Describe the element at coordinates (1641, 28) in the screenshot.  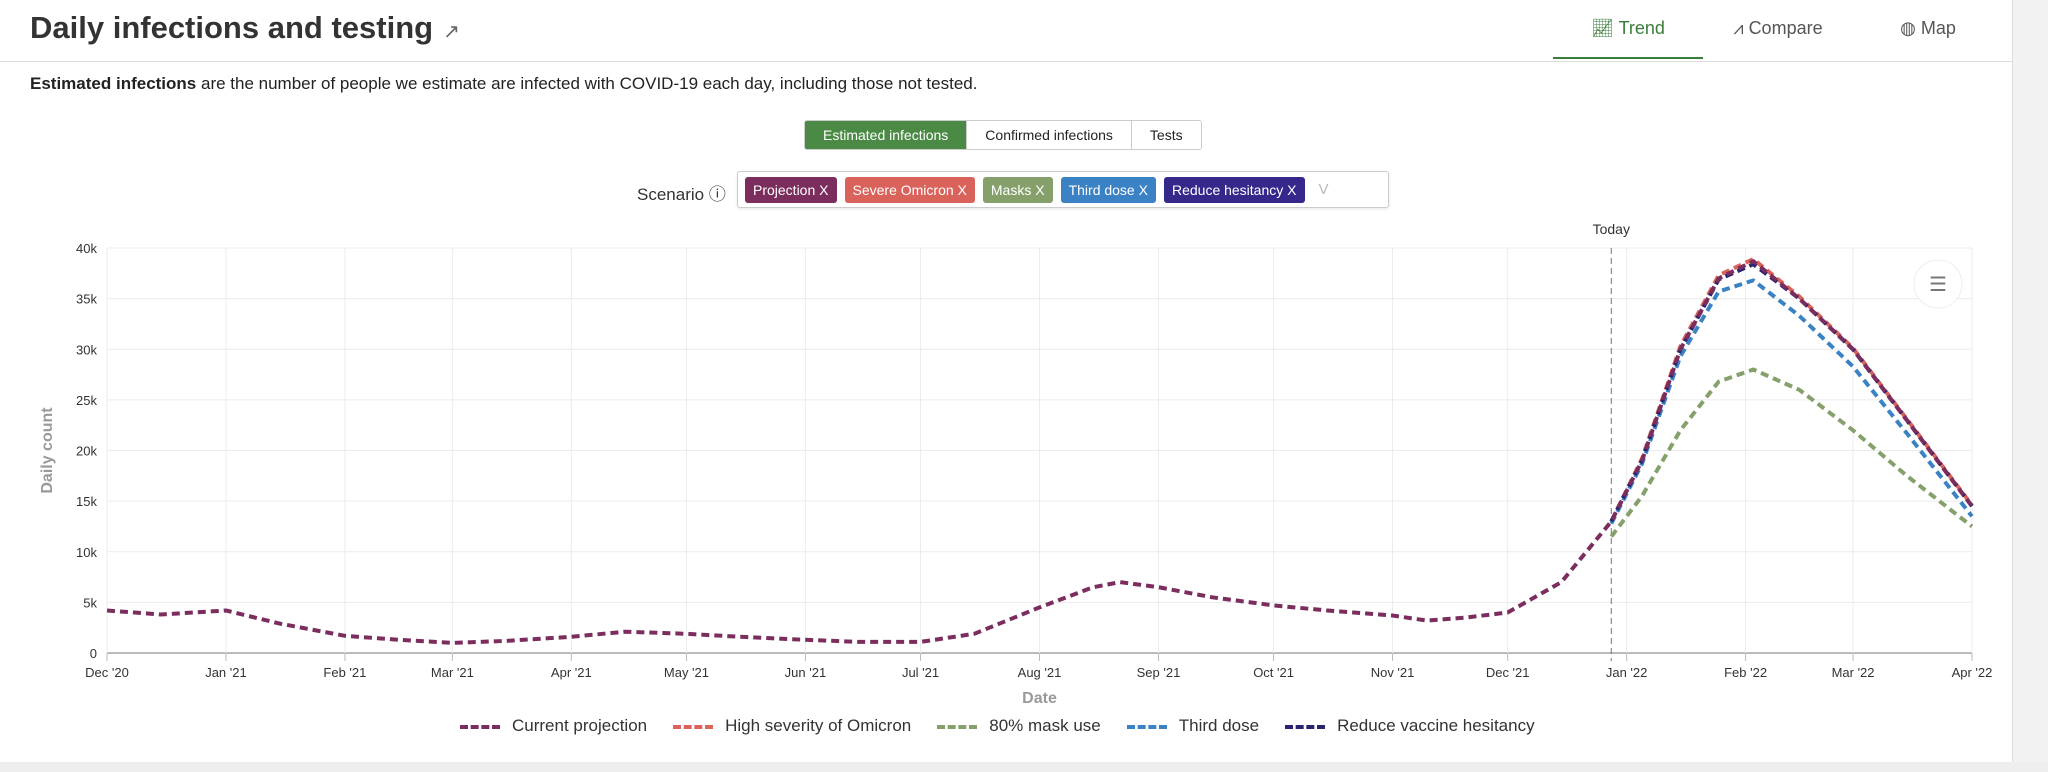
I see `tab-label: Trend` at that location.